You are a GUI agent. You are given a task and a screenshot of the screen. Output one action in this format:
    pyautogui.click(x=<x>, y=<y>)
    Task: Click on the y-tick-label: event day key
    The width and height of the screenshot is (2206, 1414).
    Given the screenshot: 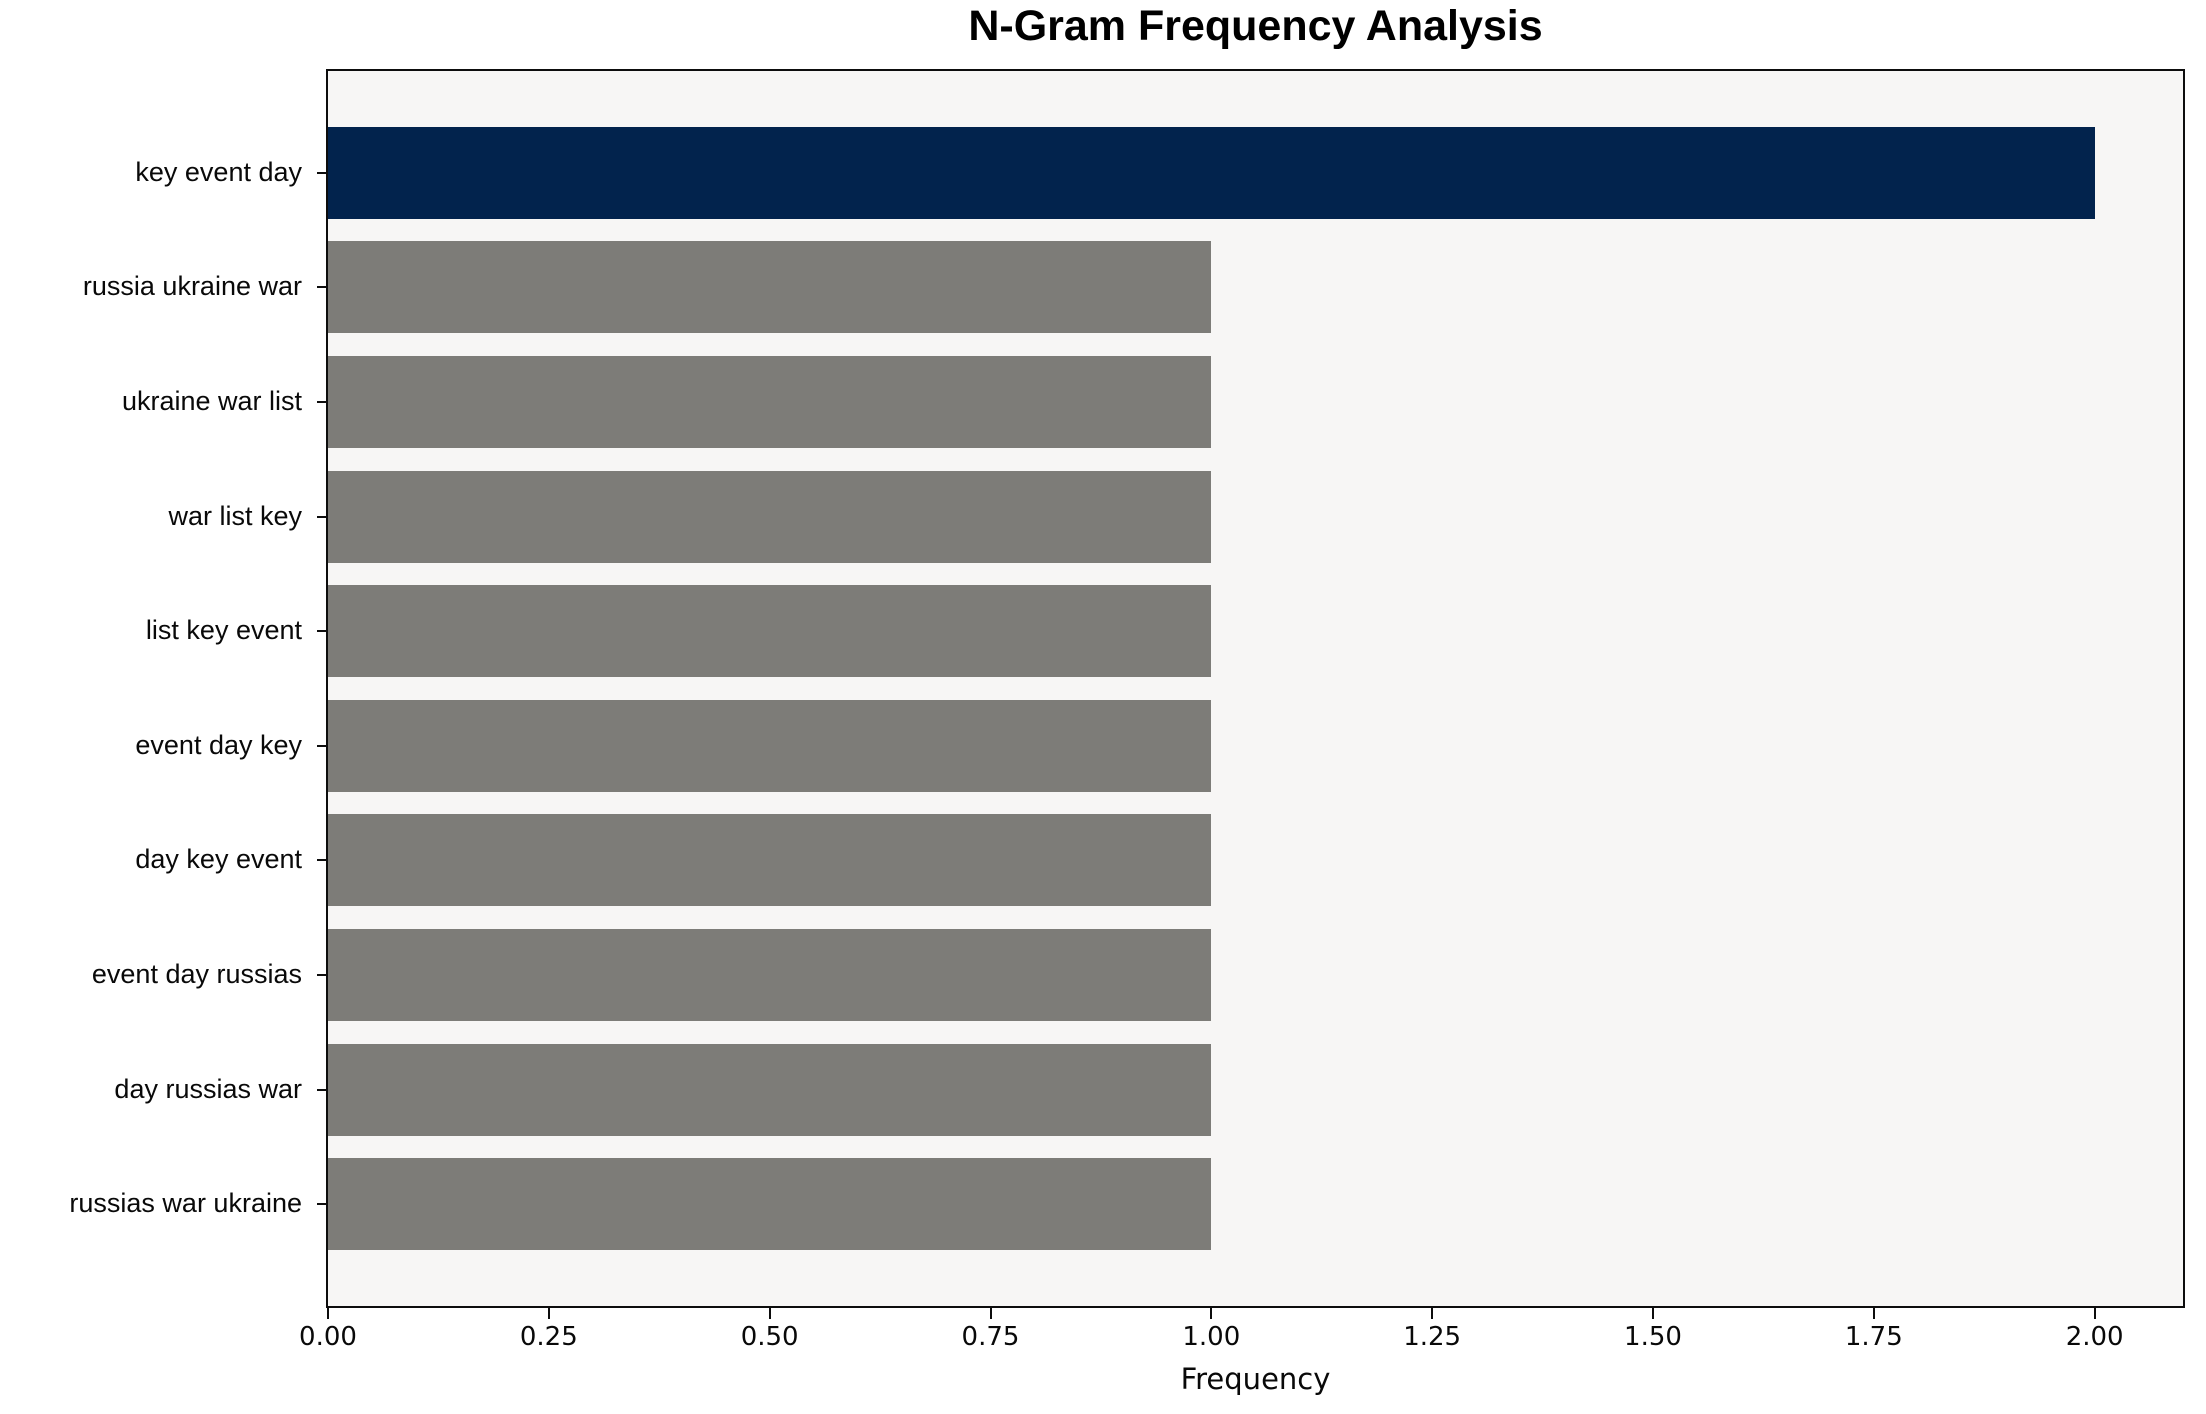 What is the action you would take?
    pyautogui.click(x=218, y=744)
    